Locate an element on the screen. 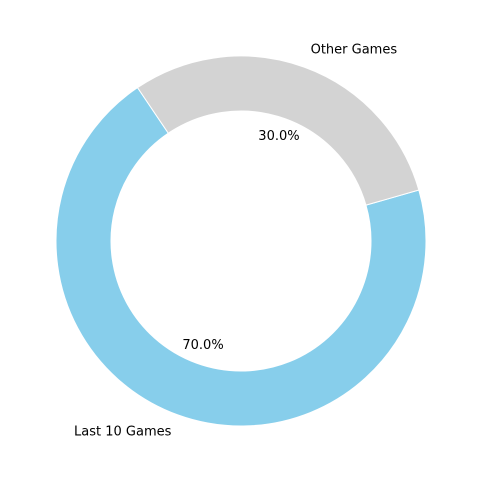 Image resolution: width=482 pixels, height=482 pixels. slice-percent-label-1: 30.0% is located at coordinates (278, 136).